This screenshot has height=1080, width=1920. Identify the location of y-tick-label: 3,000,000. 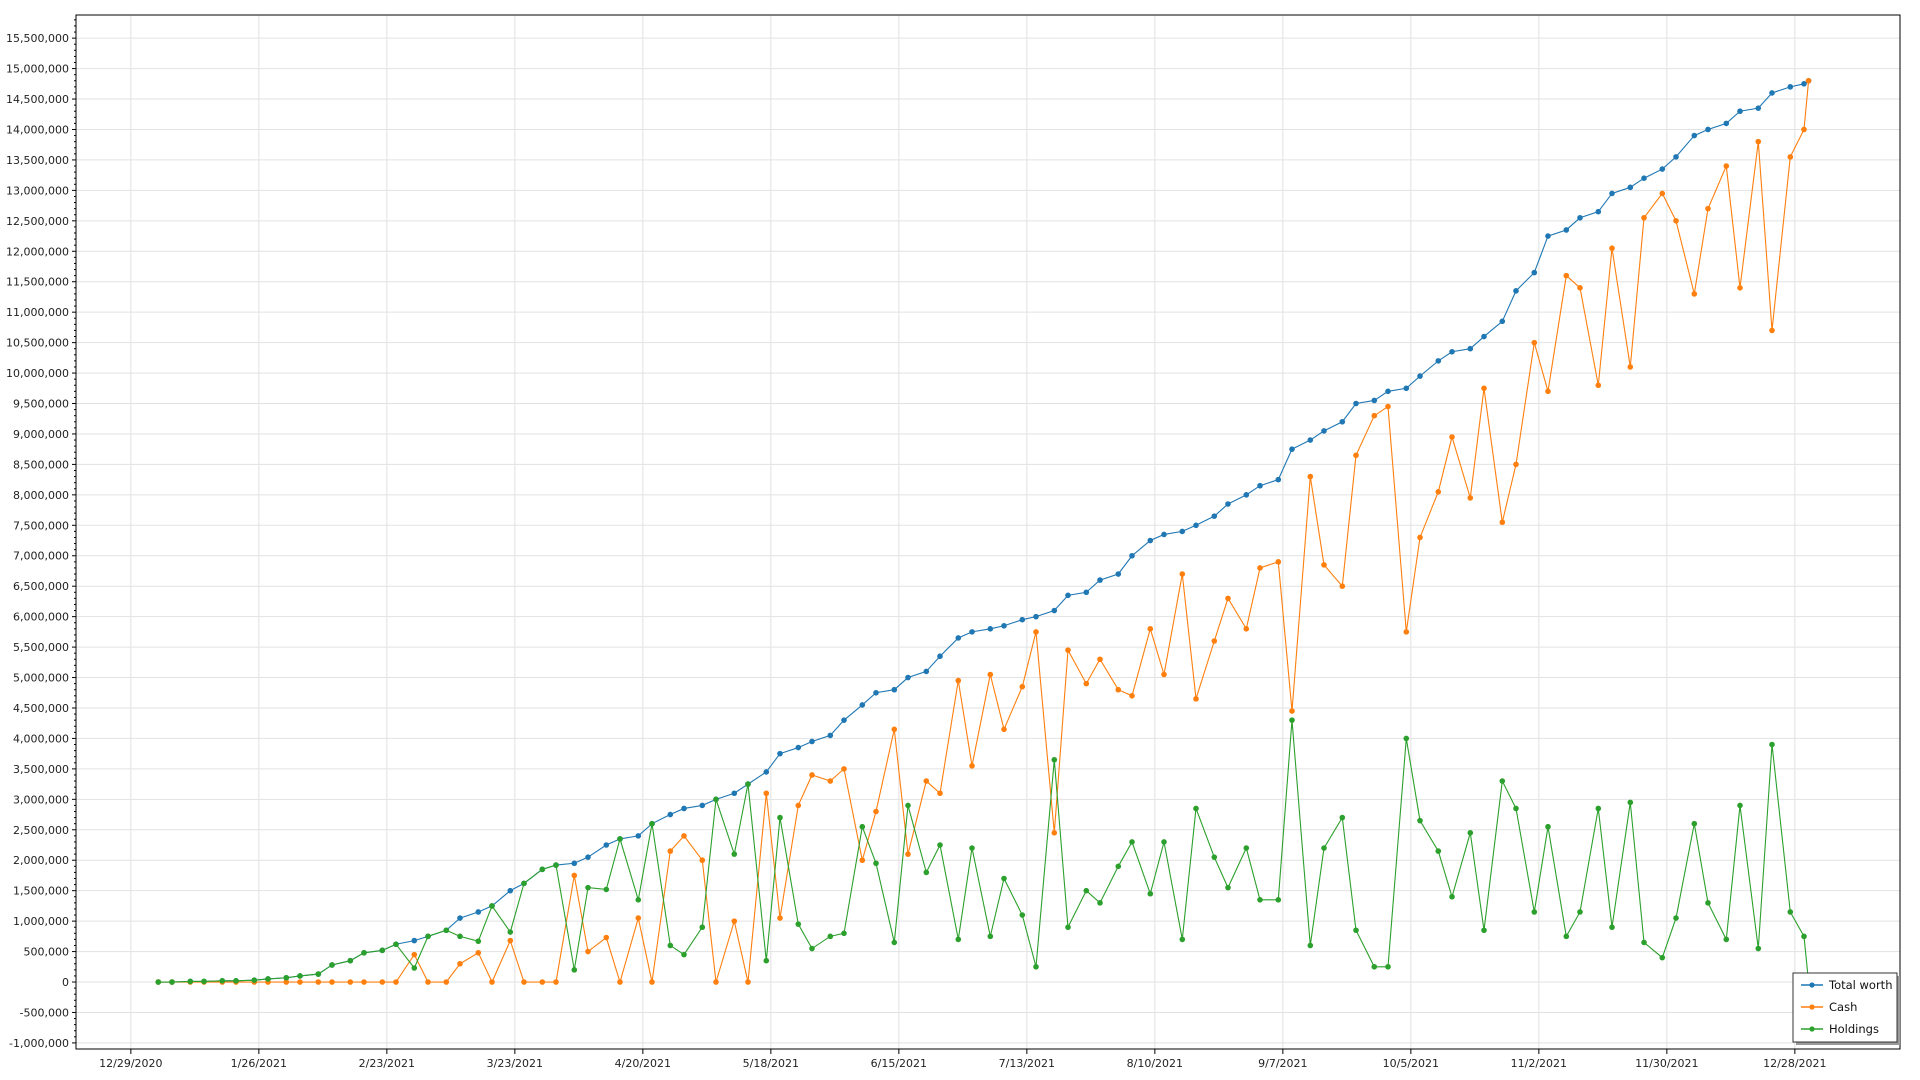
(41, 799).